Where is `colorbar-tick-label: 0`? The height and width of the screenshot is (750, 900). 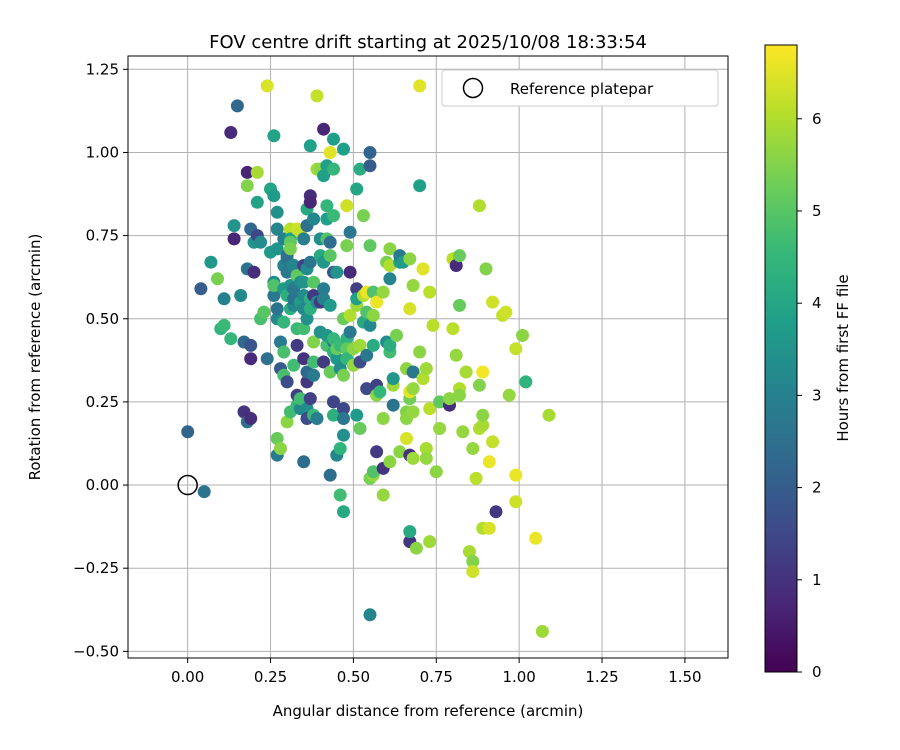
colorbar-tick-label: 0 is located at coordinates (817, 672).